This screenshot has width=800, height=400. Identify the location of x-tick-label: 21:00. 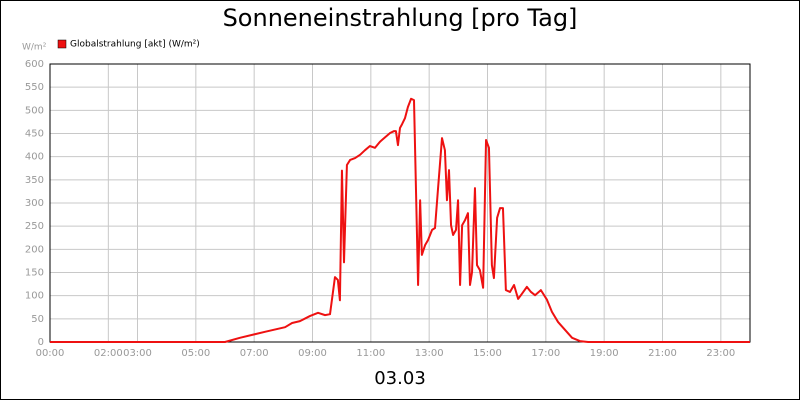
(662, 353).